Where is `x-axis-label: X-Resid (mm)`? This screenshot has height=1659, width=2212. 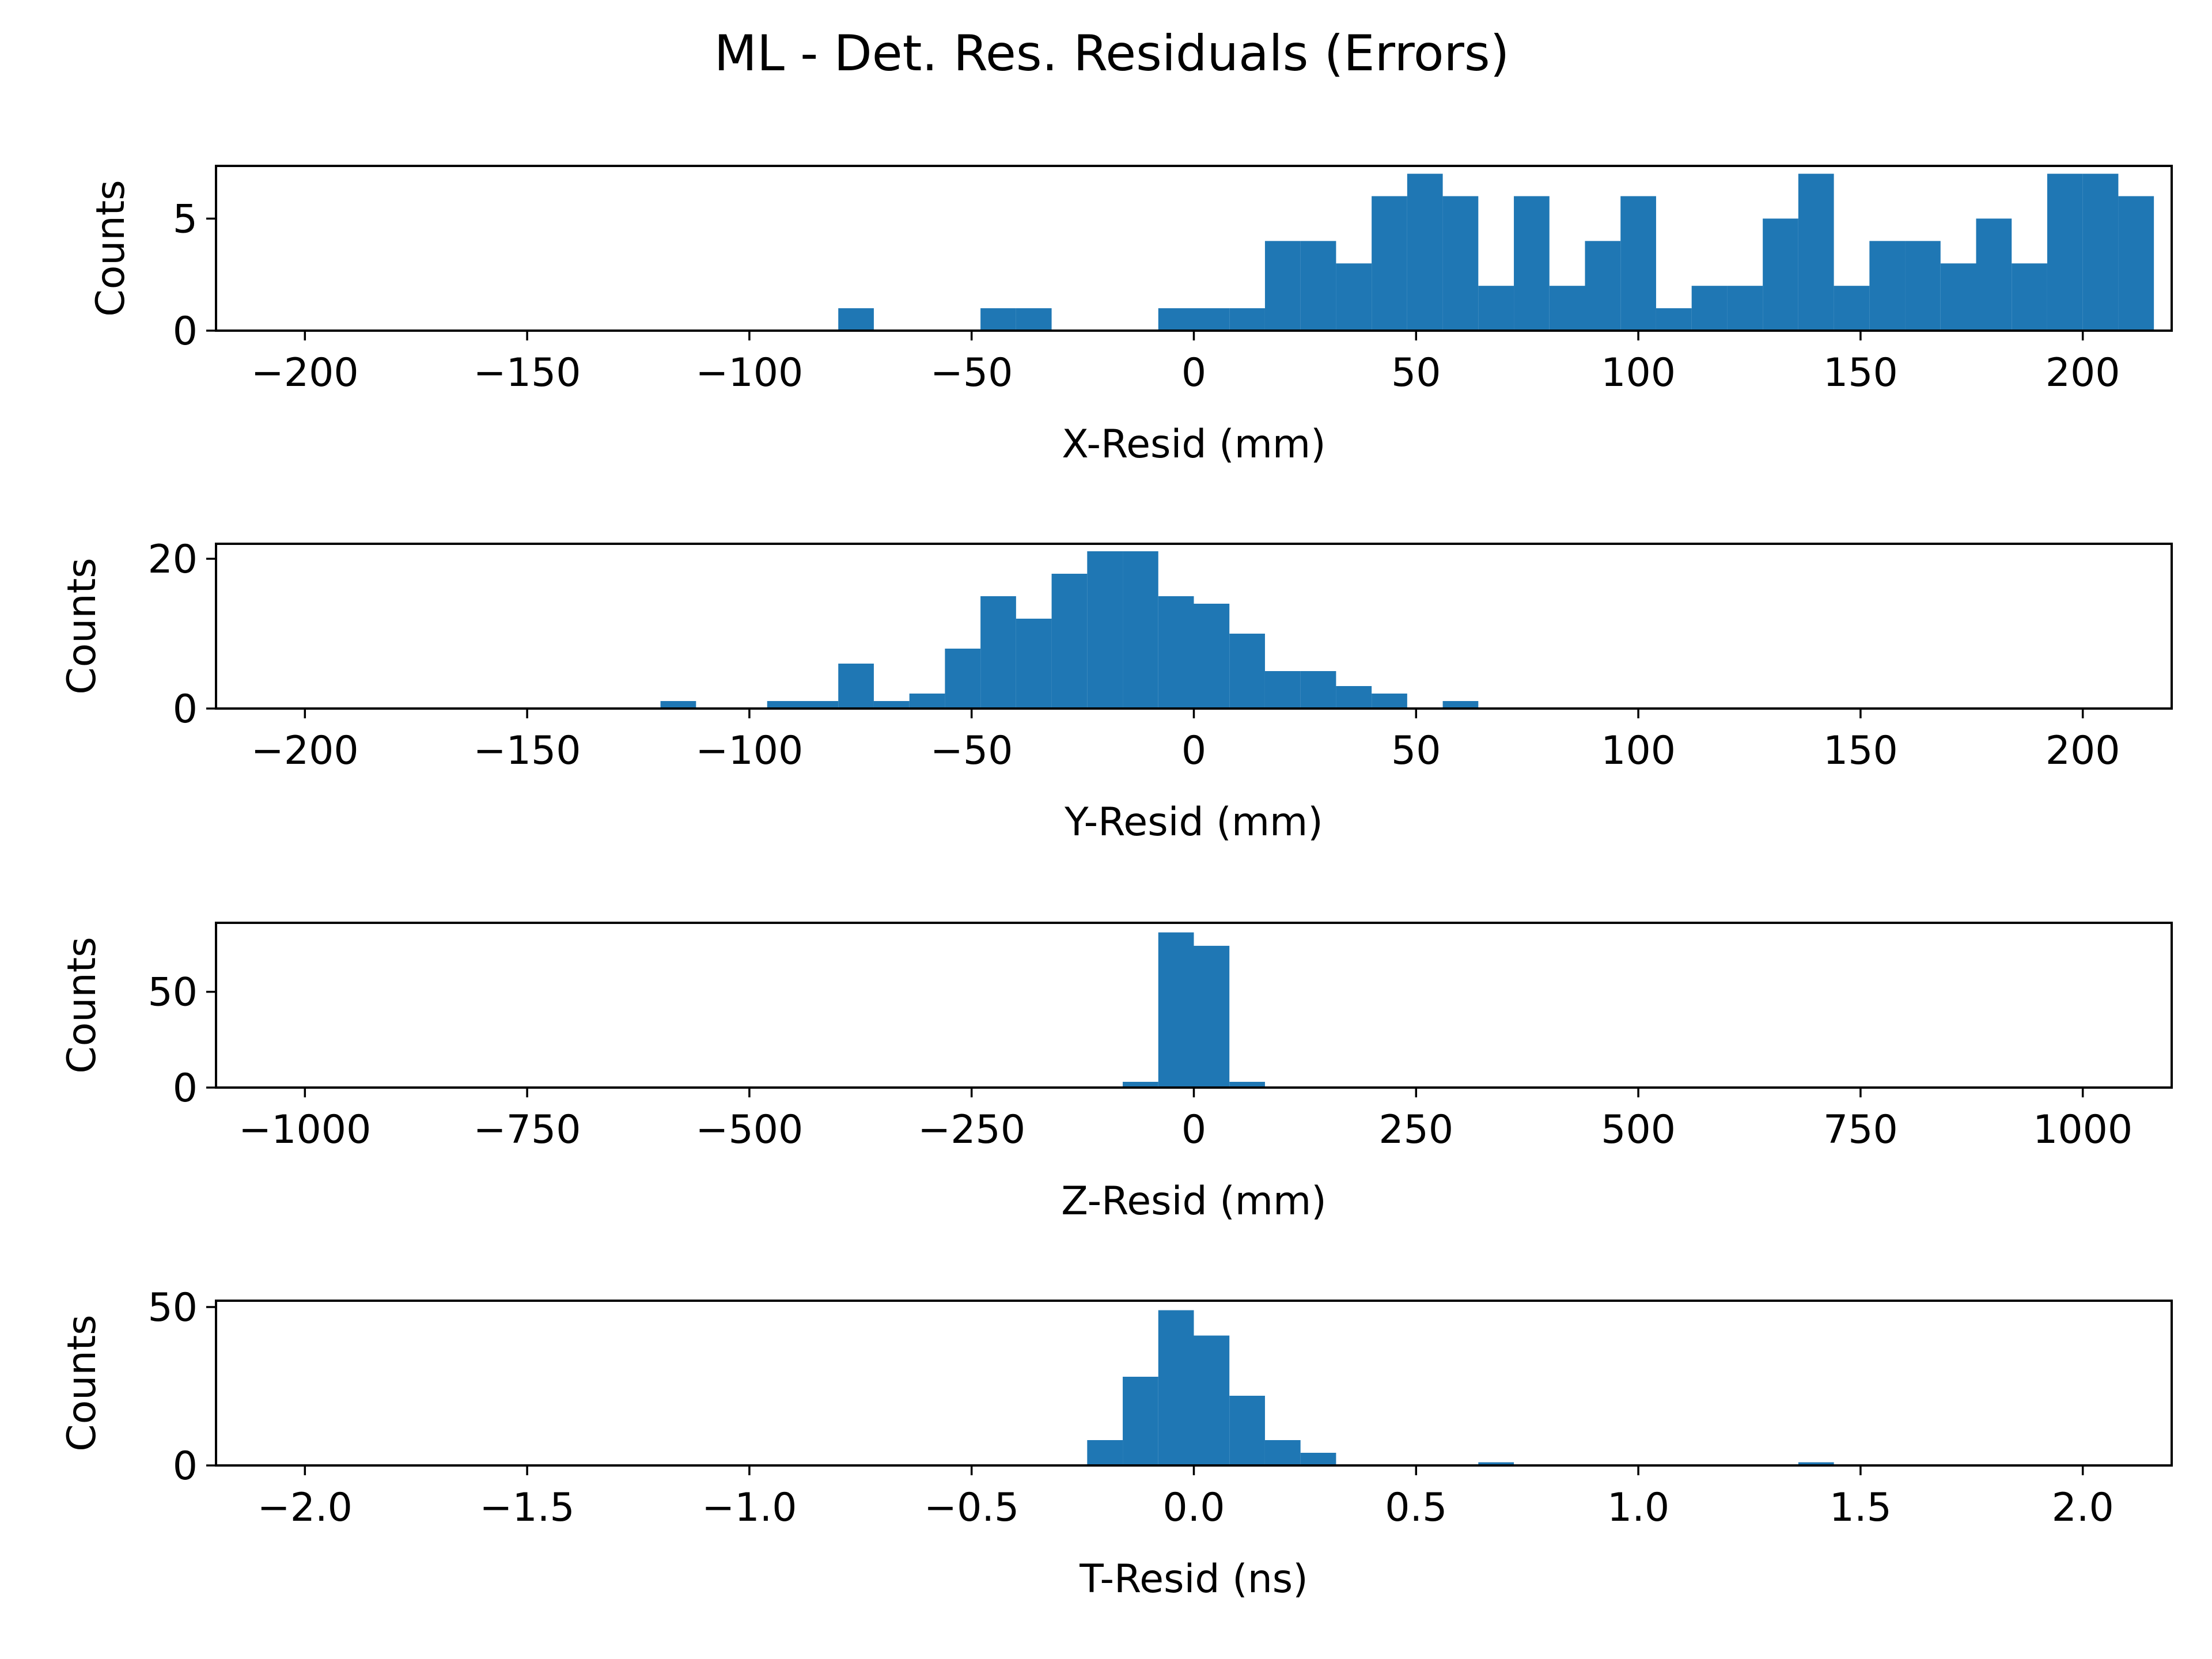 x-axis-label: X-Resid (mm) is located at coordinates (1193, 444).